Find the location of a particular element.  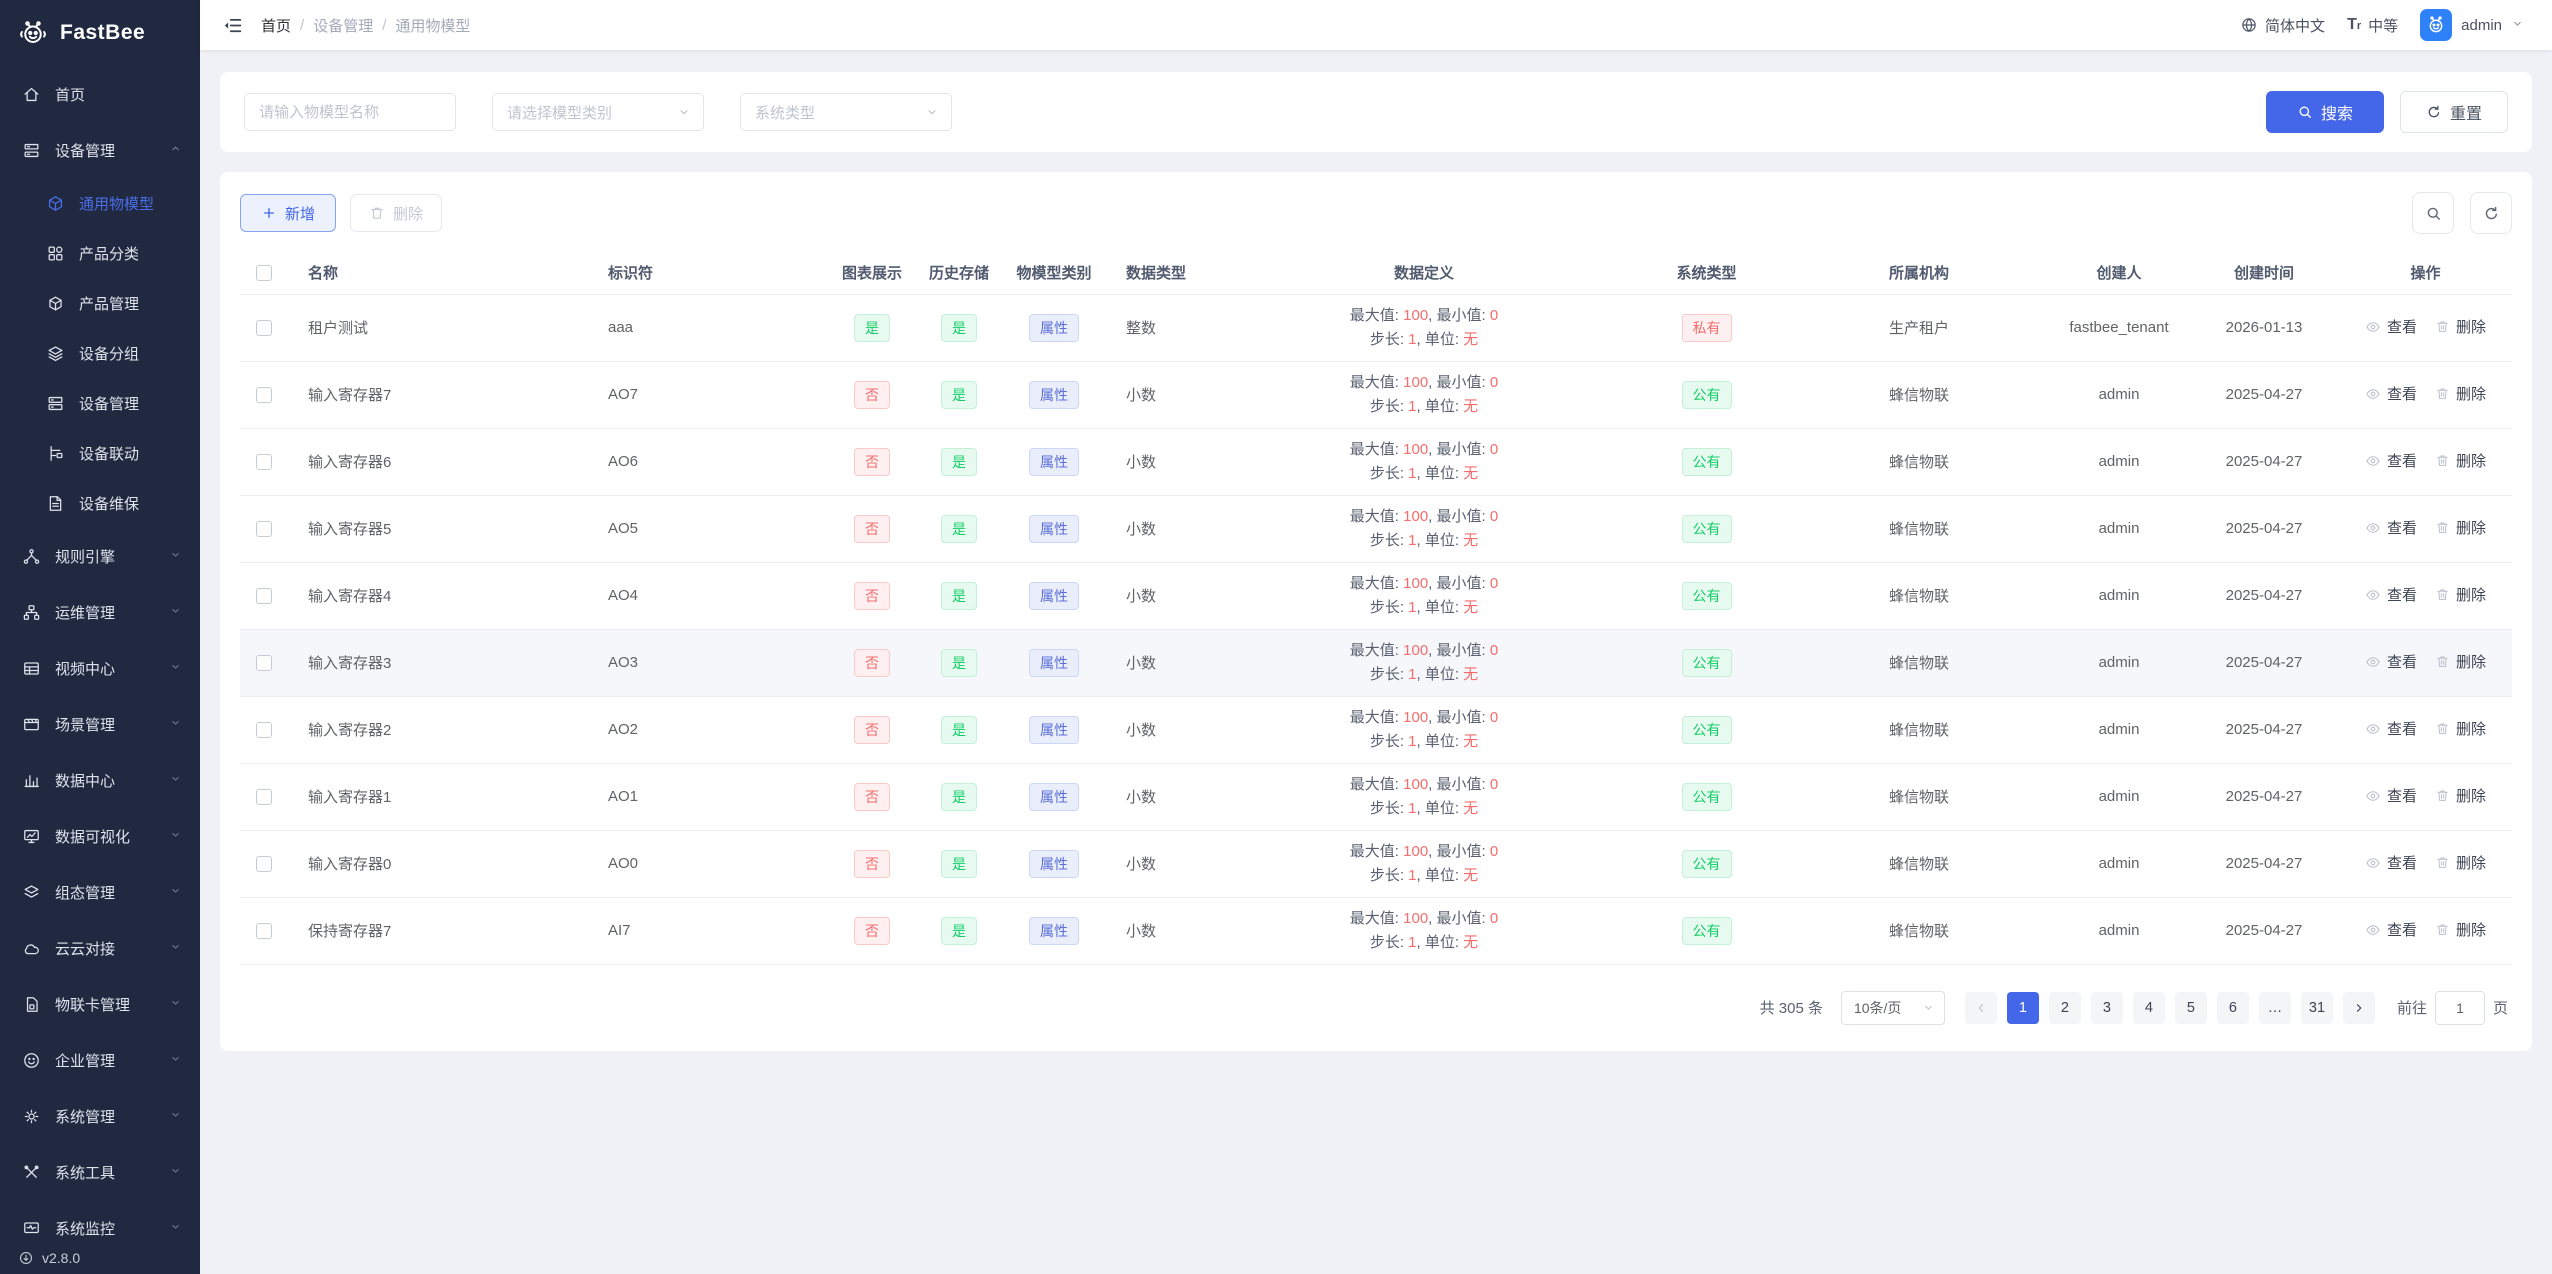

view-action-label: 查看 is located at coordinates (2401, 864).